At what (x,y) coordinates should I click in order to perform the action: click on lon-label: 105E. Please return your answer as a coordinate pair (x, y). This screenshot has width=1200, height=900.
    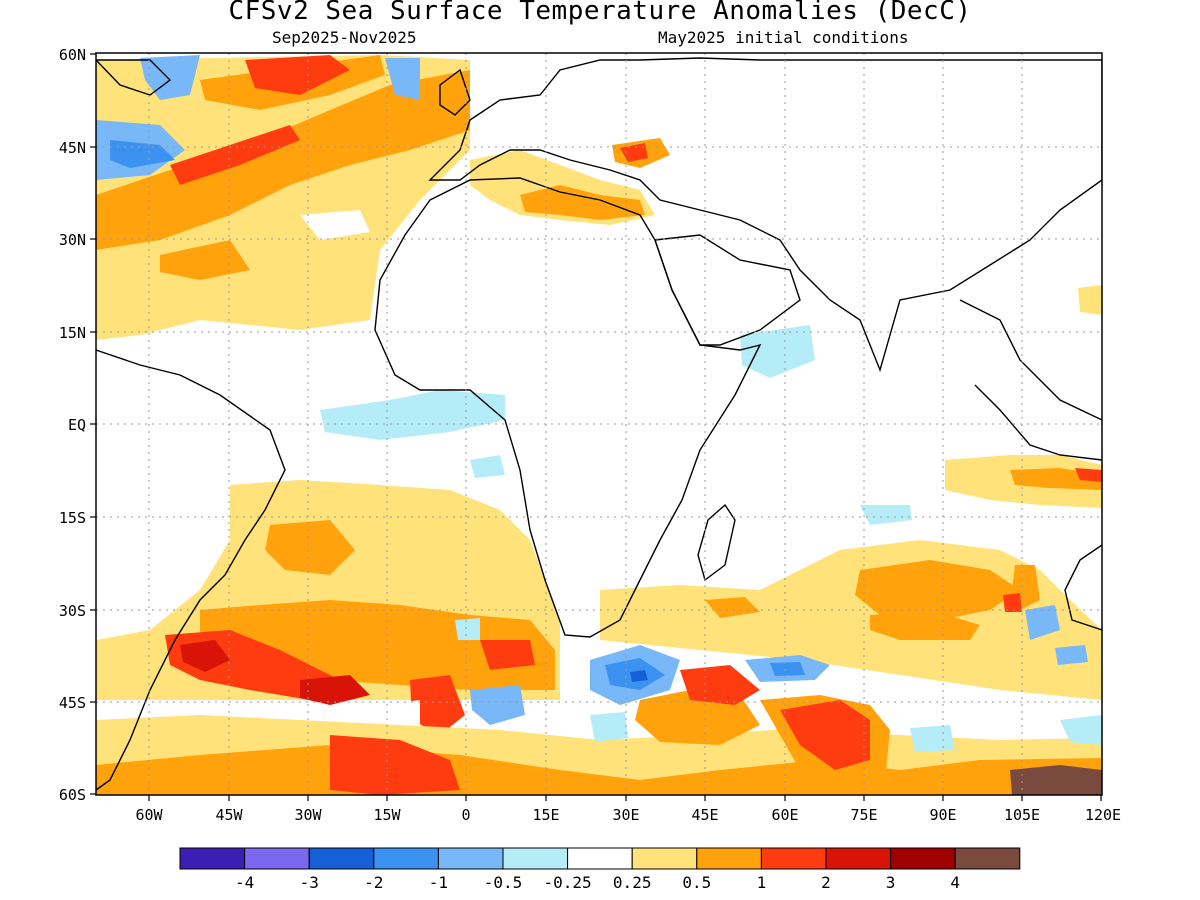
    Looking at the image, I should click on (1022, 815).